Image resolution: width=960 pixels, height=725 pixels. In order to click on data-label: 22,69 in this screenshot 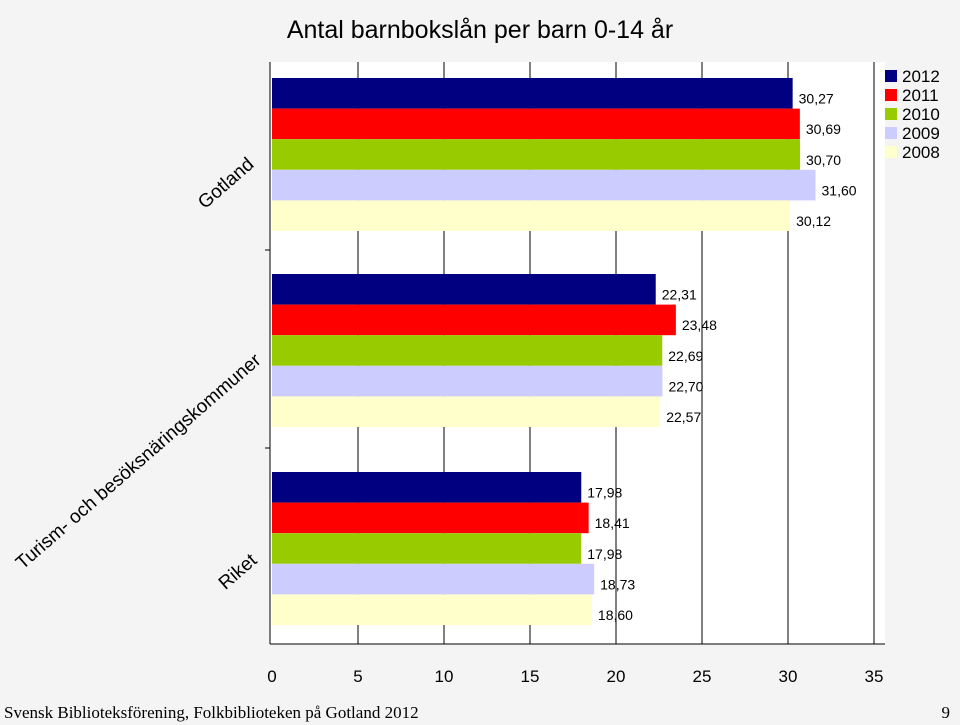, I will do `click(685, 356)`.